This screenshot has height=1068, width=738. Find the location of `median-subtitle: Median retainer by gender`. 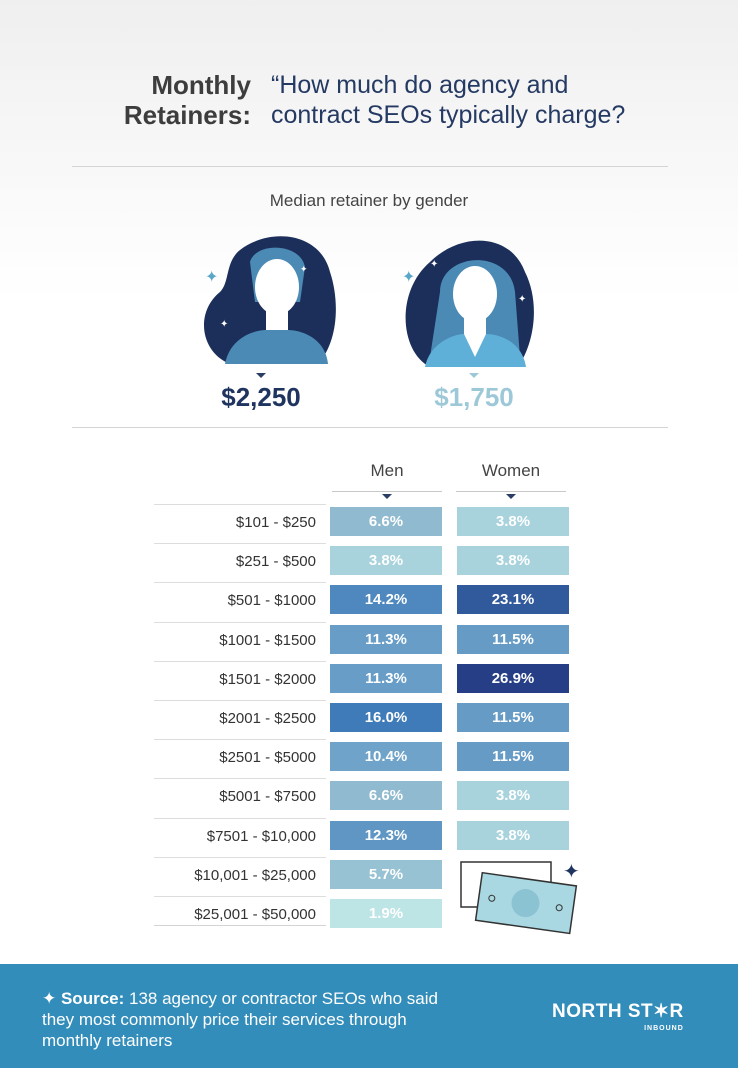

median-subtitle: Median retainer by gender is located at coordinates (369, 200).